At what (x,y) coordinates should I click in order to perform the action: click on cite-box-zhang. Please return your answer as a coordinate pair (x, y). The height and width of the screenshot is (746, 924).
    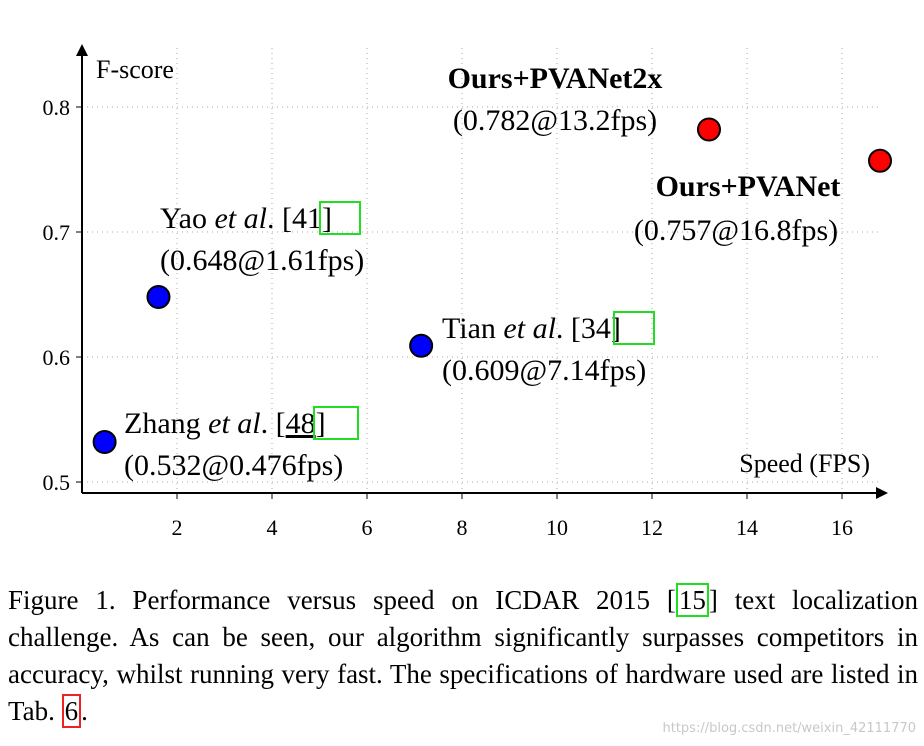
    Looking at the image, I should click on (336, 423).